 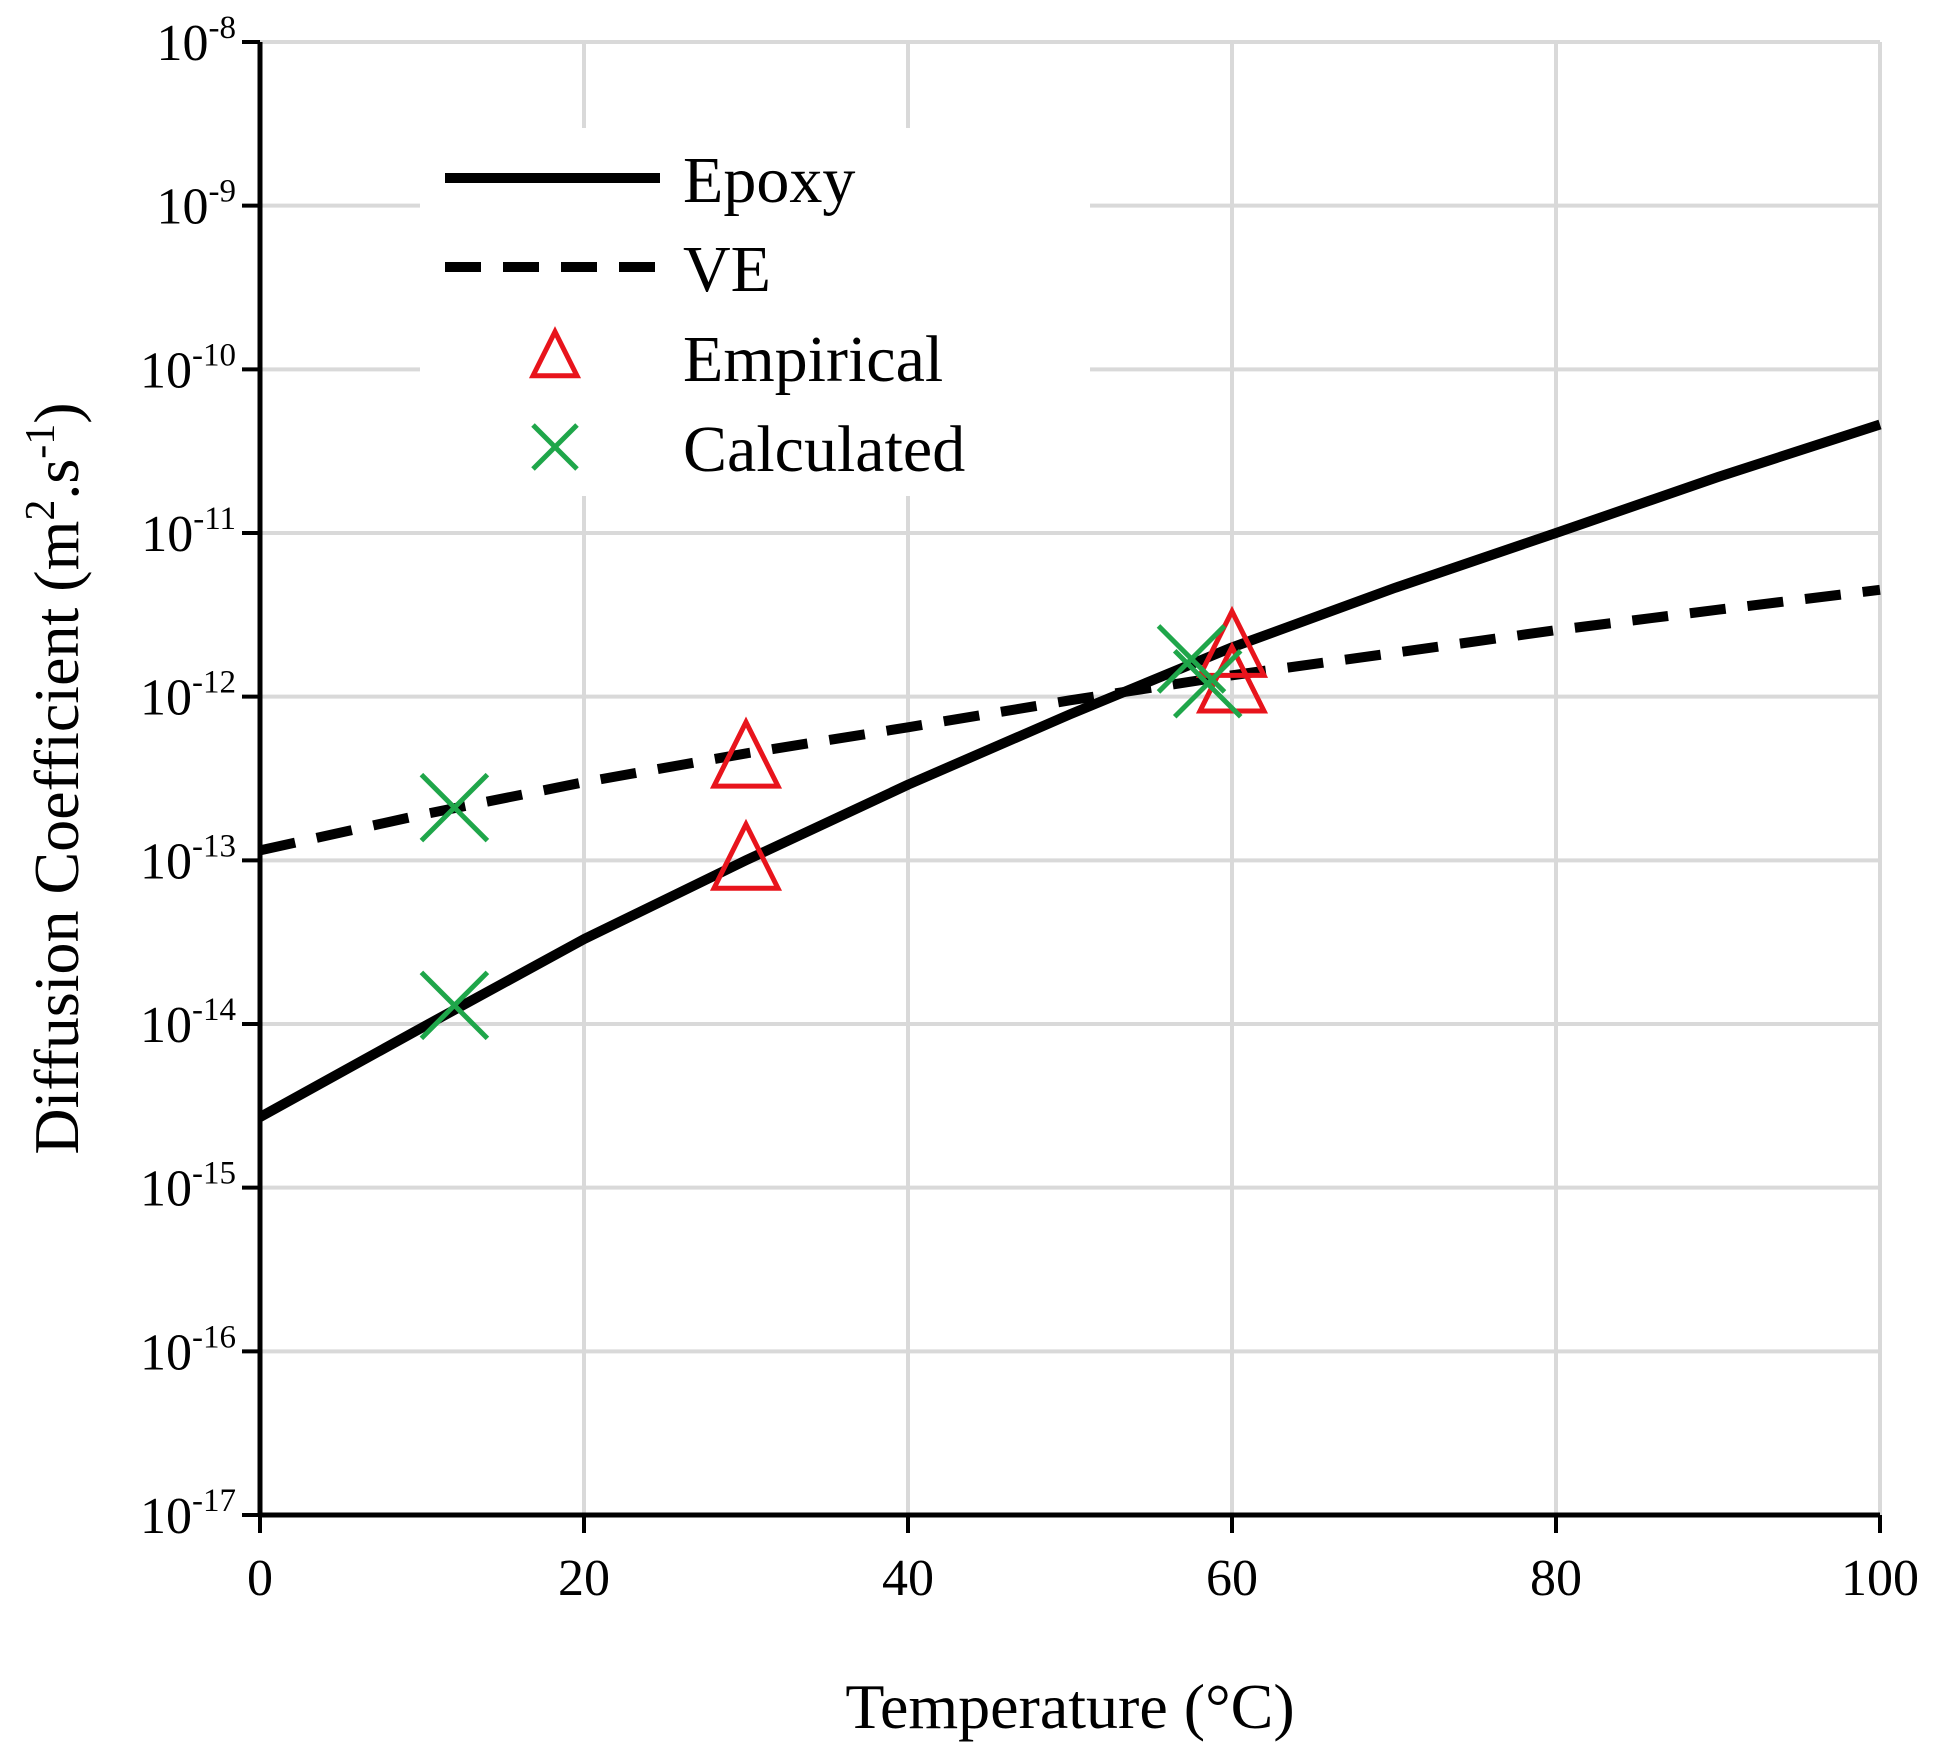 What do you see at coordinates (223, 28) in the screenshot?
I see `y-tick-exponent: -8` at bounding box center [223, 28].